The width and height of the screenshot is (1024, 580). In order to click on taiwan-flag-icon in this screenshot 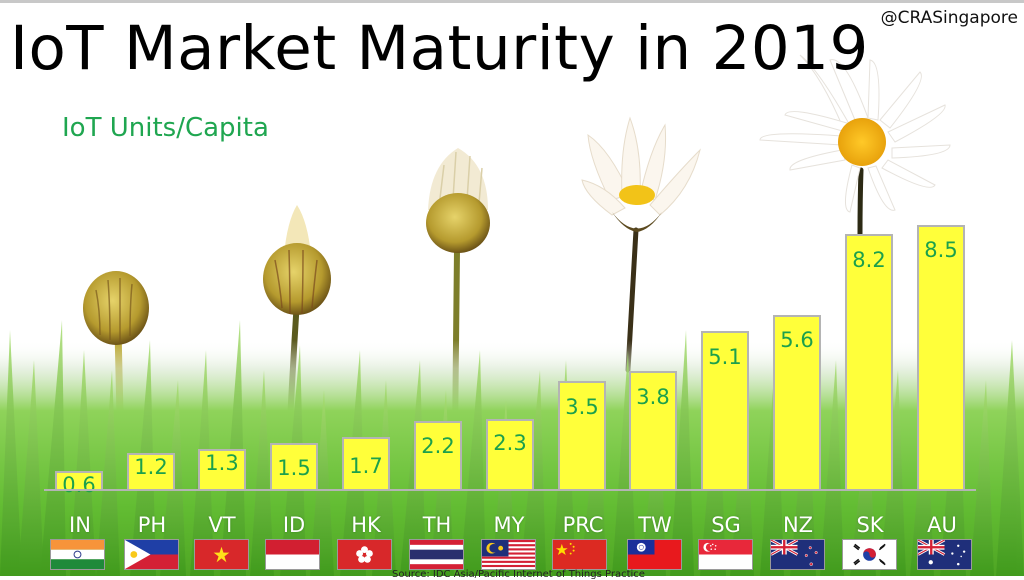, I will do `click(654, 554)`.